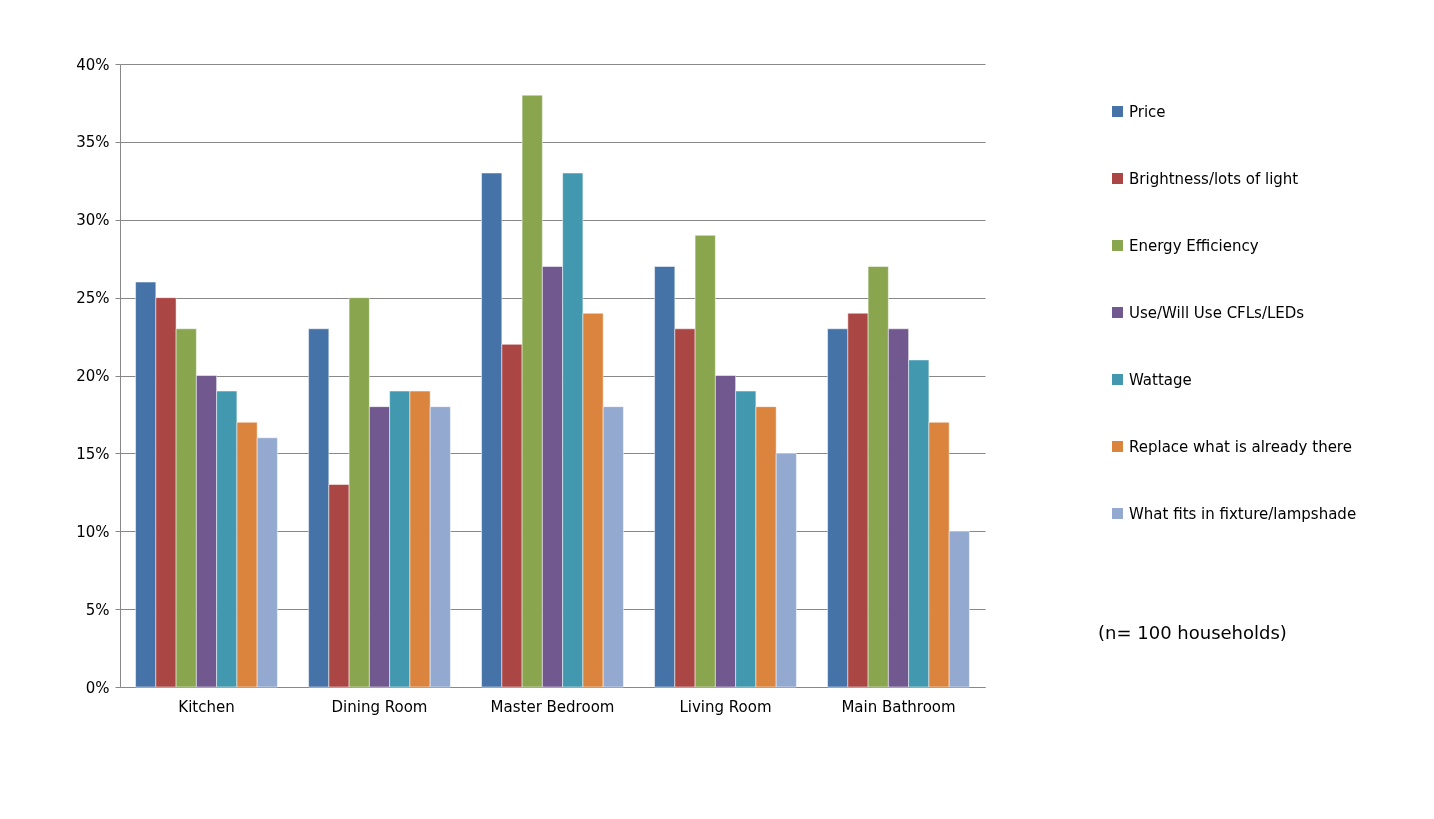 The width and height of the screenshot is (1434, 819). I want to click on y-tick-label: 40%, so click(93, 64).